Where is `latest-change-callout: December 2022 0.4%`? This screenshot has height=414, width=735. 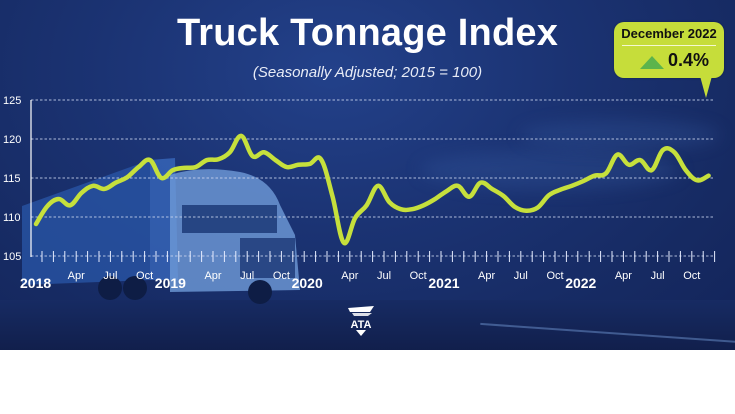
latest-change-callout: December 2022 0.4% is located at coordinates (669, 60).